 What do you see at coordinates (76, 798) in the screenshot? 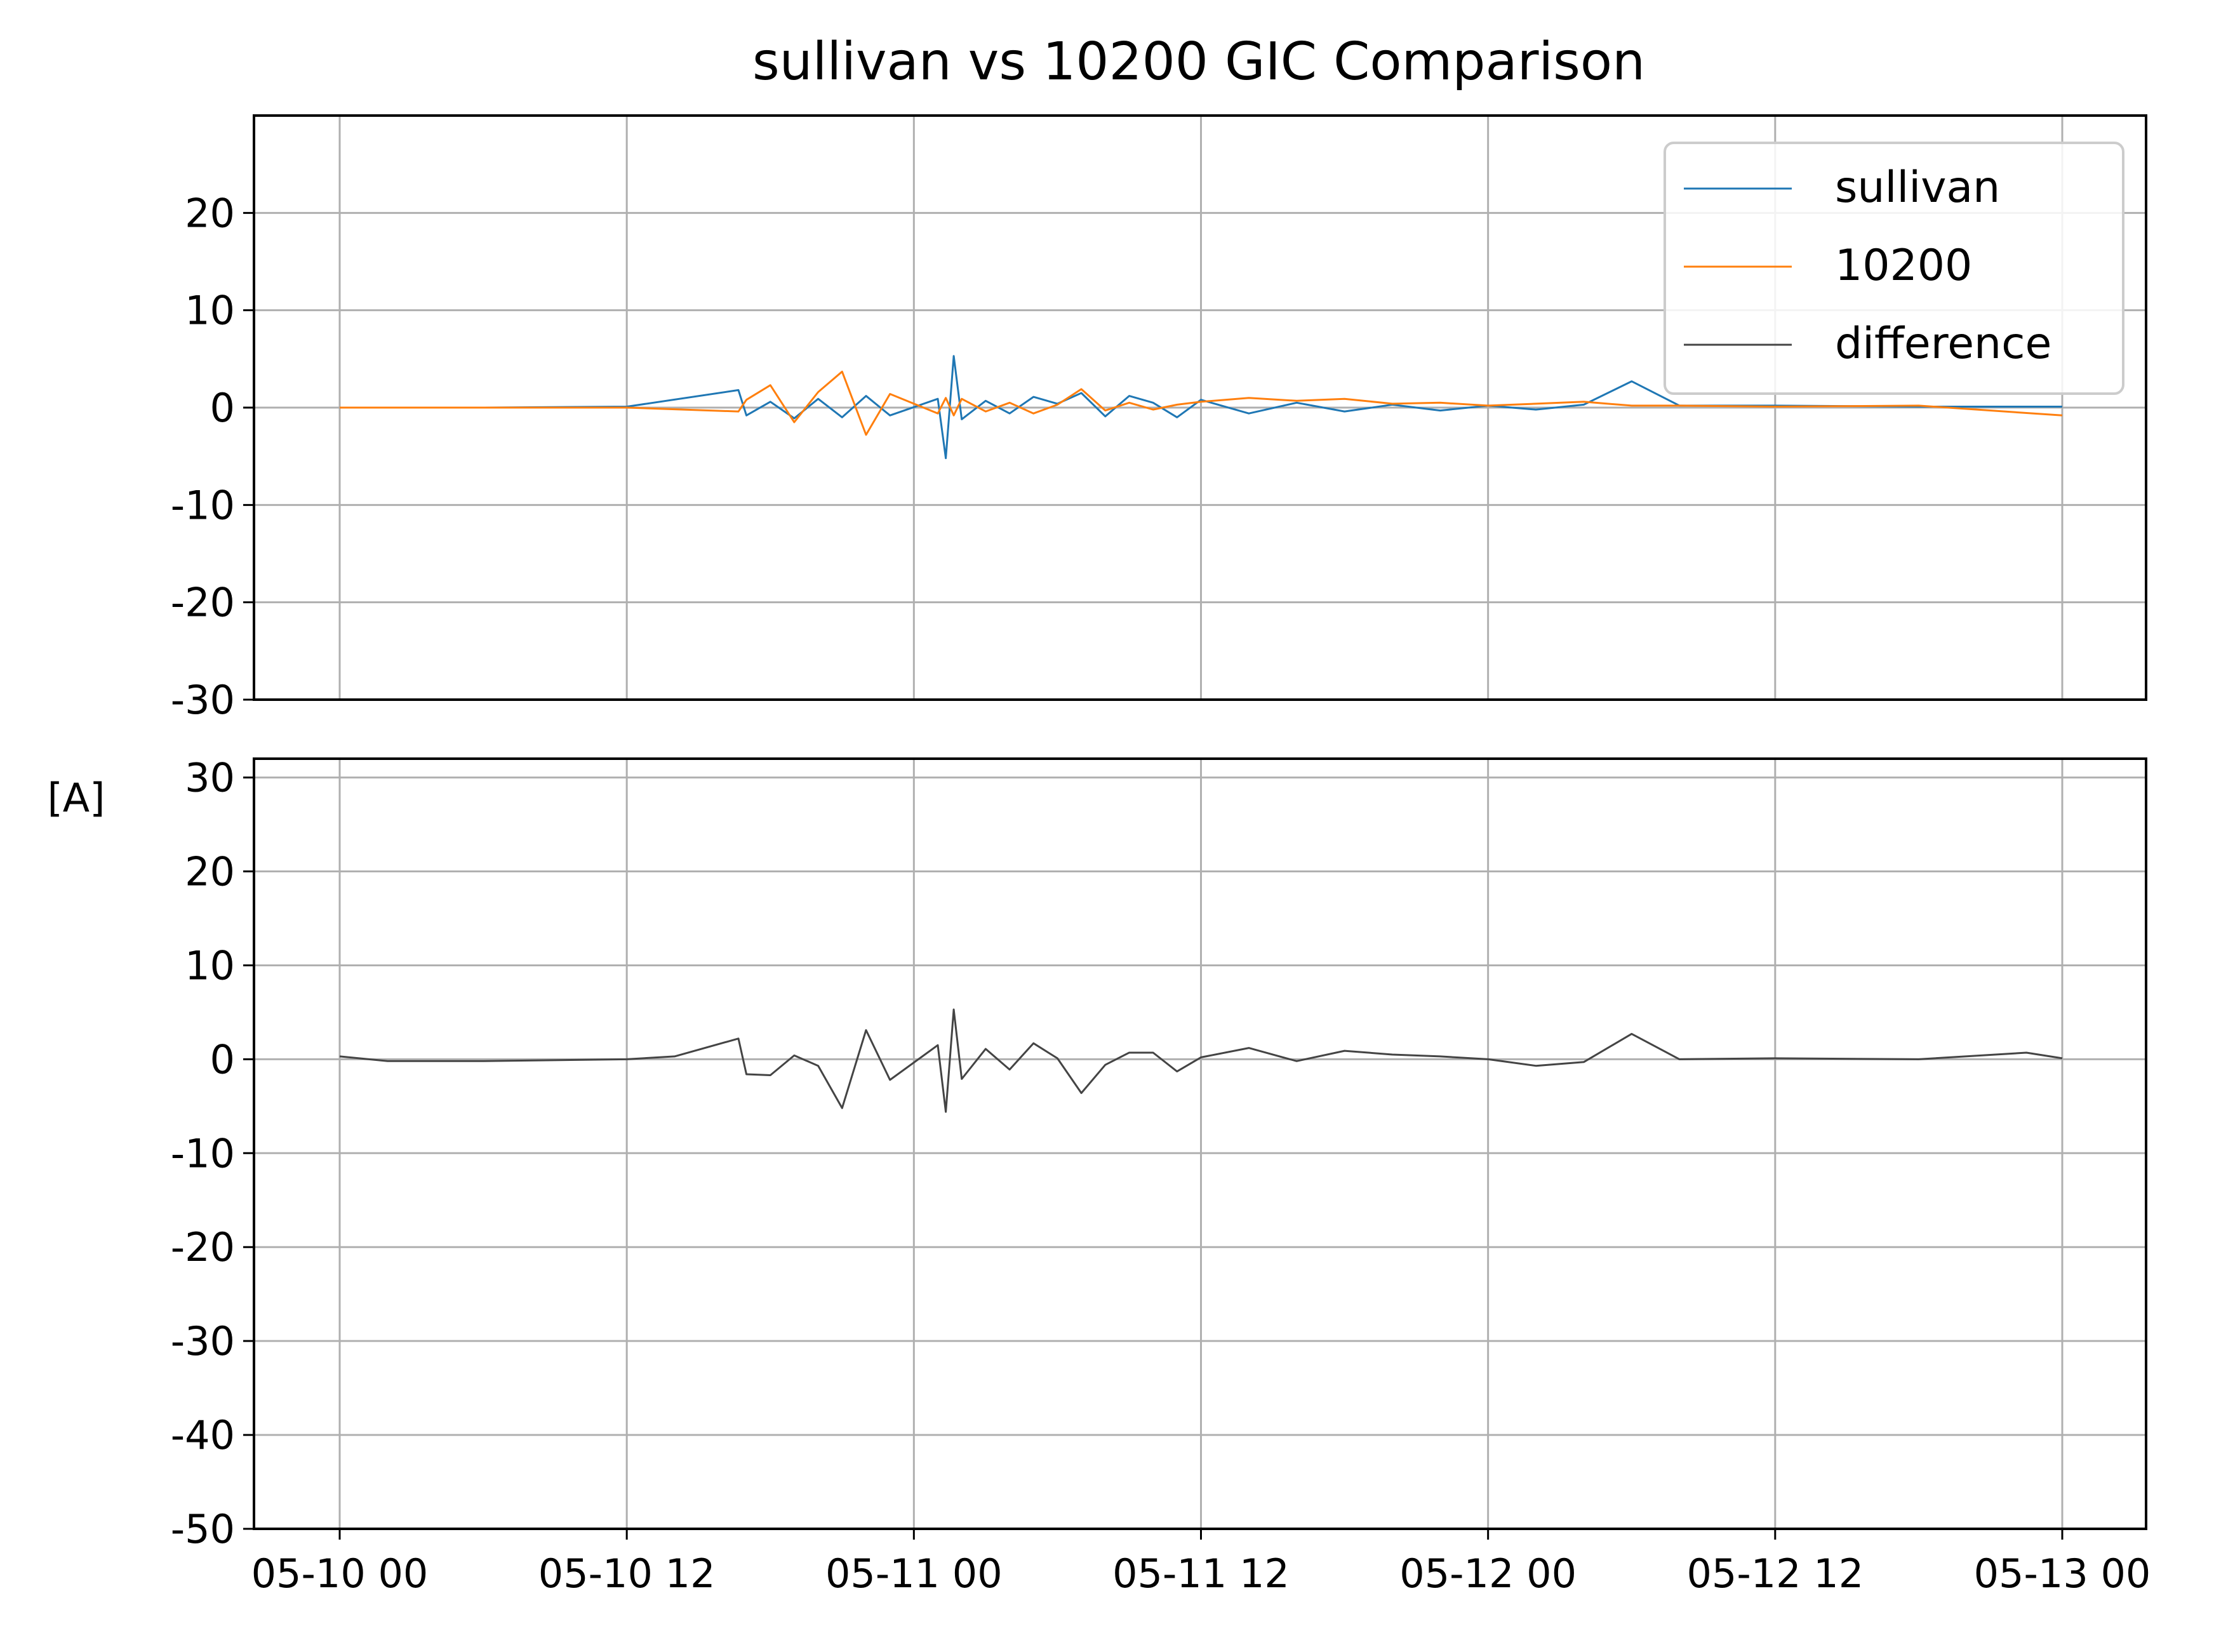
I see `y-axis-label: [A]` at bounding box center [76, 798].